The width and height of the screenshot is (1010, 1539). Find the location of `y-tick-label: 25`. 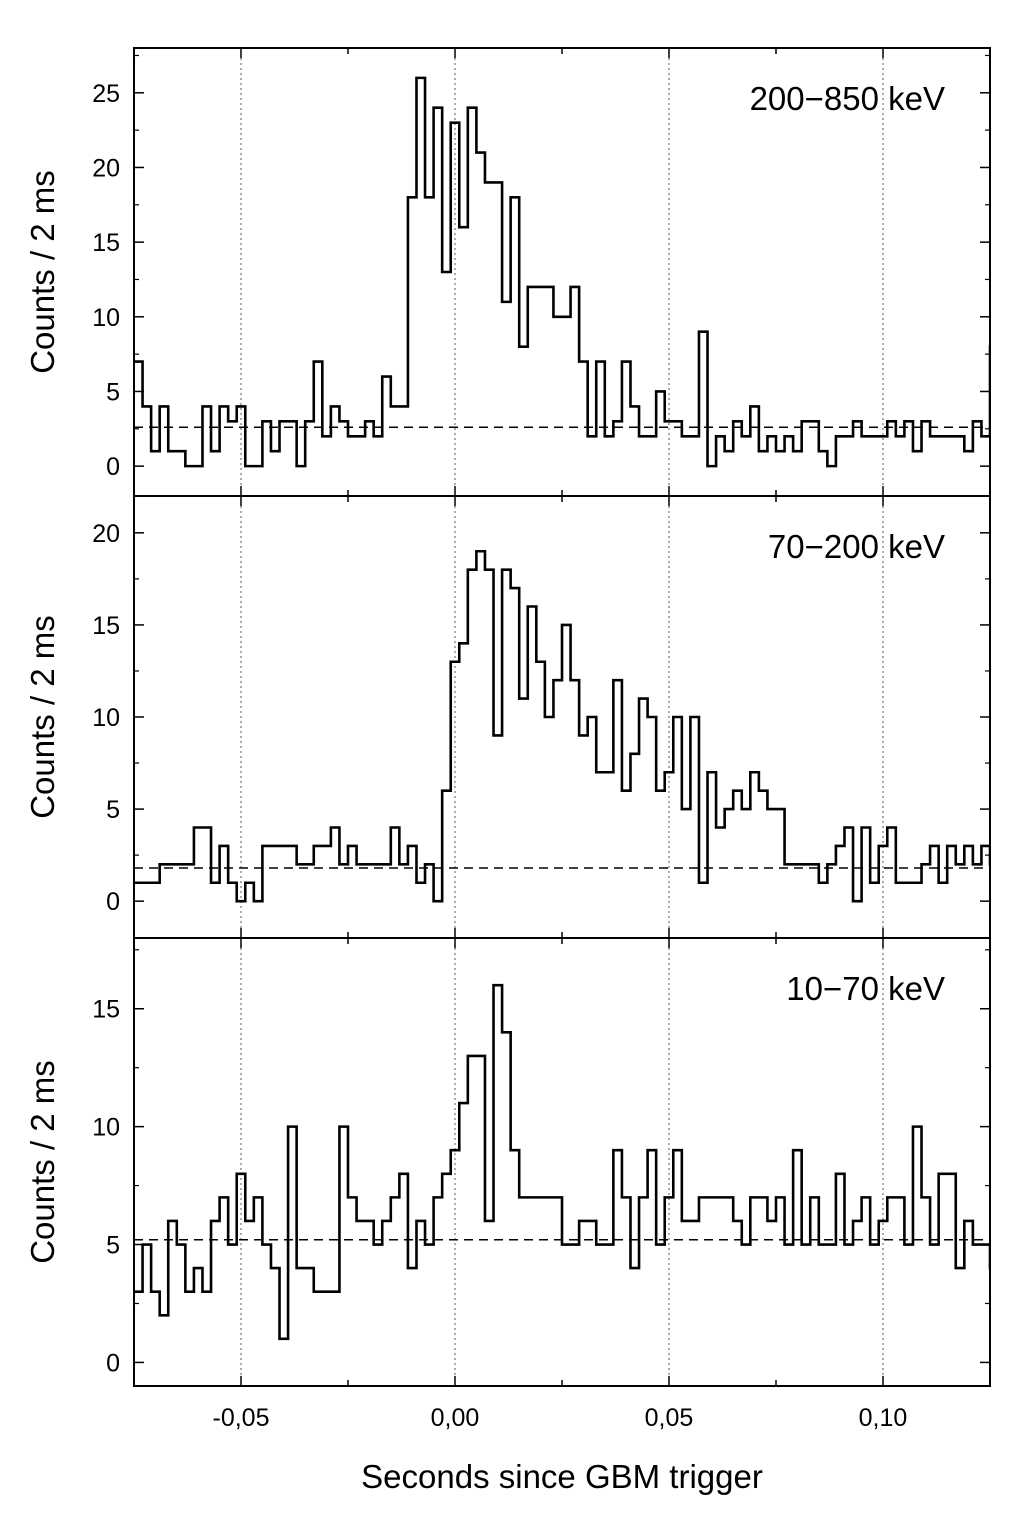

y-tick-label: 25 is located at coordinates (106, 94).